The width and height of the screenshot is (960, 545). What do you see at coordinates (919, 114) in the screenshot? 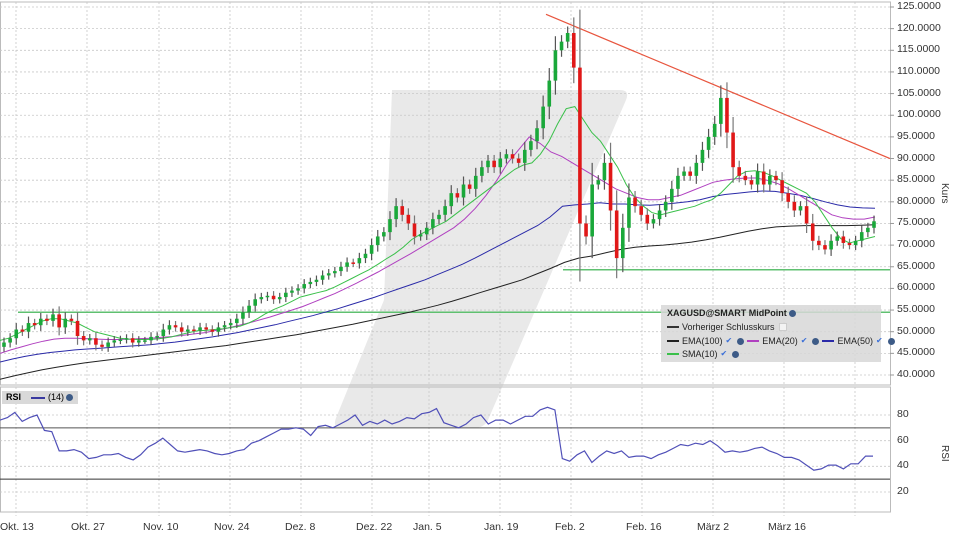
I see `price-tick-label: 100.0000` at bounding box center [919, 114].